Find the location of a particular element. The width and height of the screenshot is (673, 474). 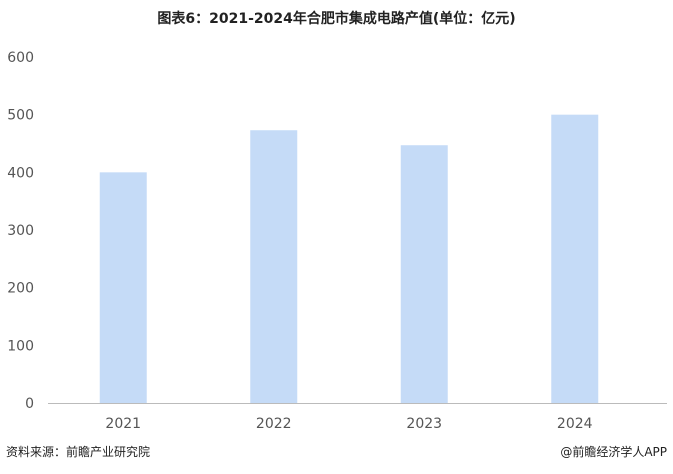

y-tick-label: 0 is located at coordinates (29, 404).